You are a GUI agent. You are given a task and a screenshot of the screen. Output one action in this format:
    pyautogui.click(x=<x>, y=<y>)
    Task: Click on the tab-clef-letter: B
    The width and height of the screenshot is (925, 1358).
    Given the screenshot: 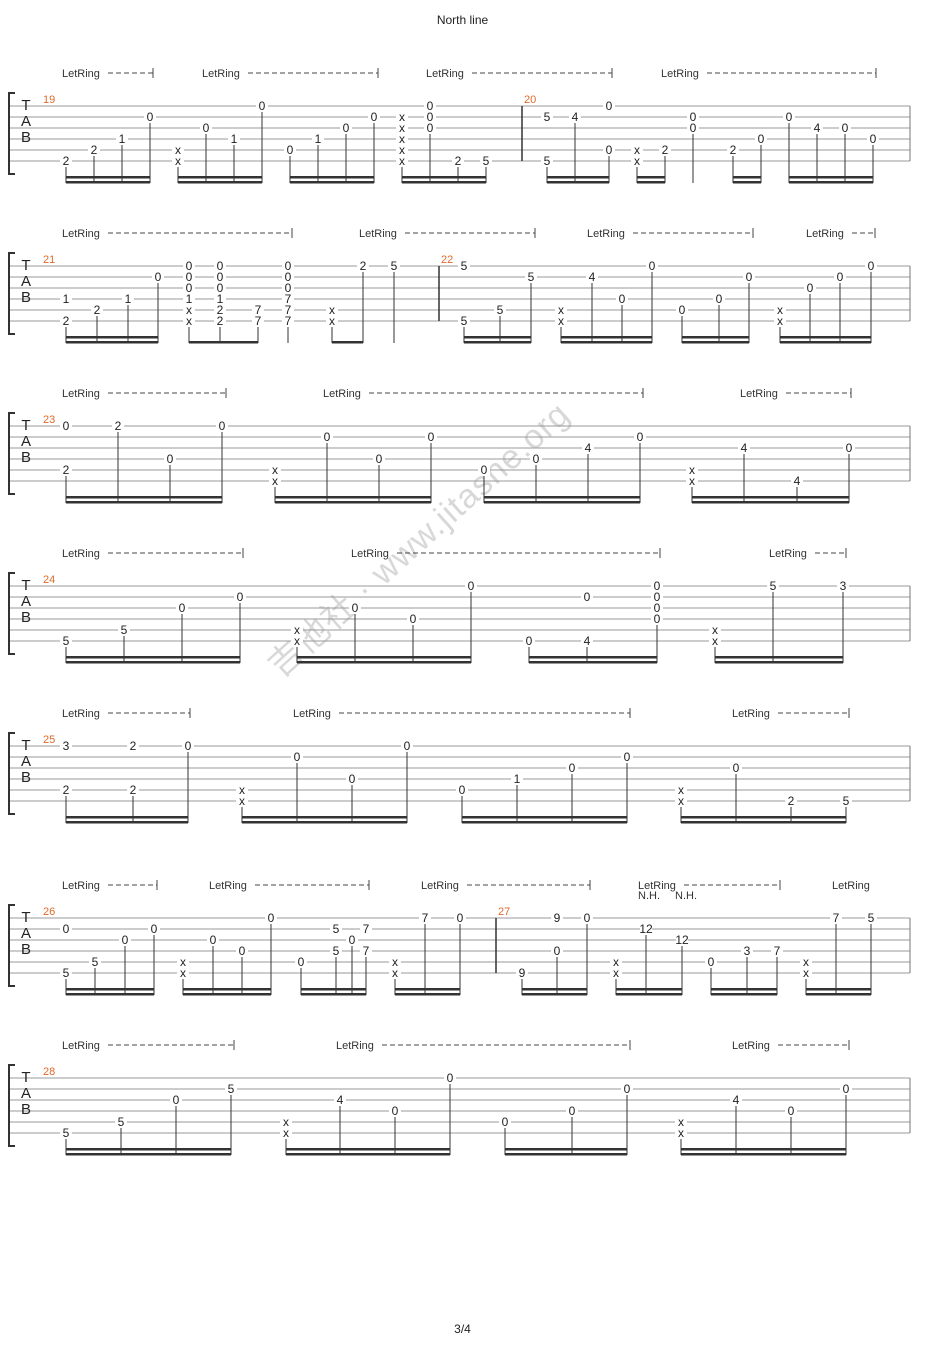 What is the action you would take?
    pyautogui.click(x=26, y=777)
    